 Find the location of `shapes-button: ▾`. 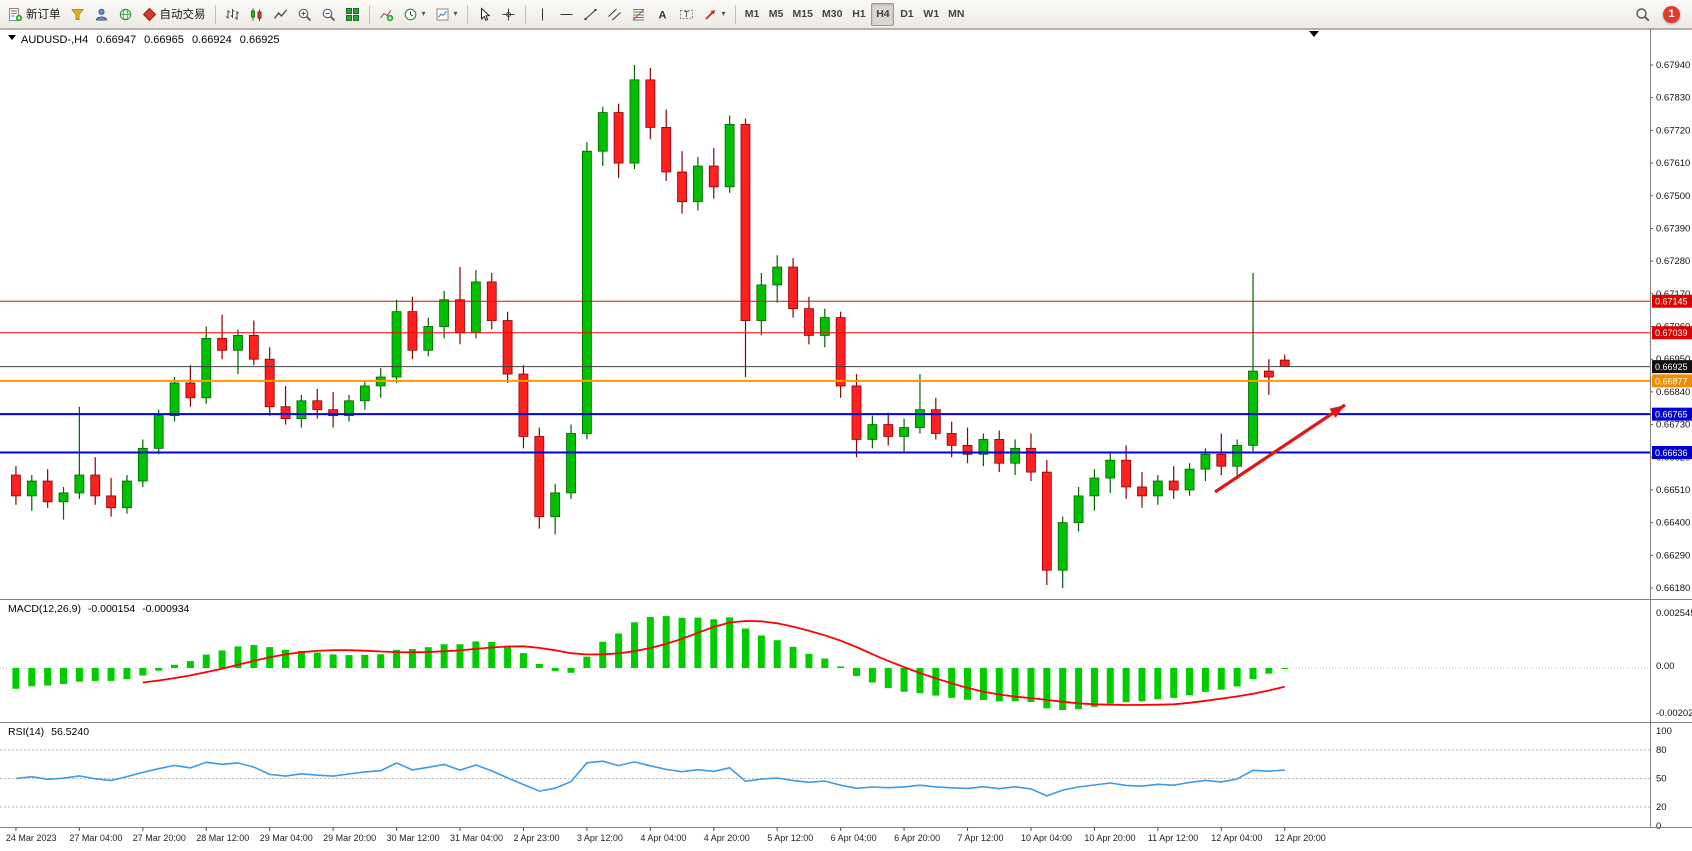

shapes-button: ▾ is located at coordinates (714, 14).